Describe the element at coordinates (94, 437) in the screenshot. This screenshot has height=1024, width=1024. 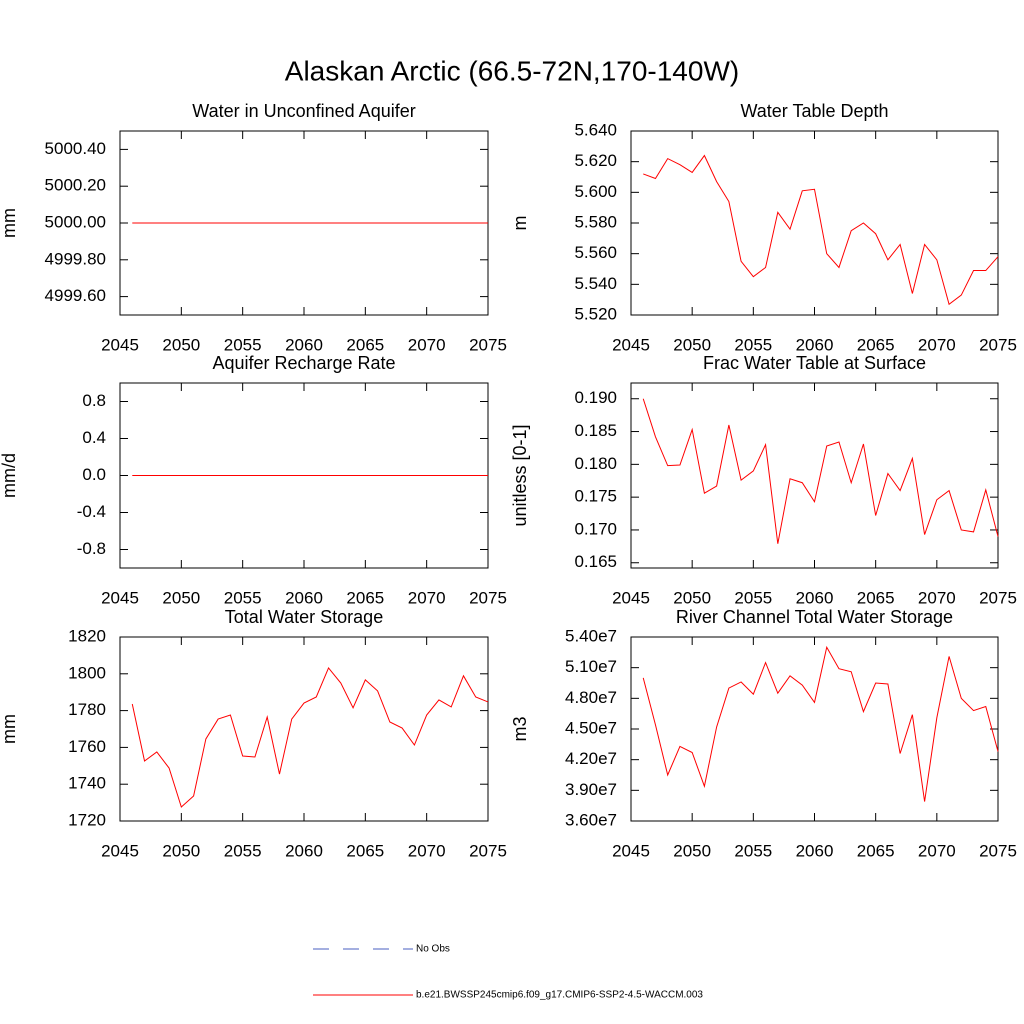
I see `y-tick-label: 0.4` at that location.